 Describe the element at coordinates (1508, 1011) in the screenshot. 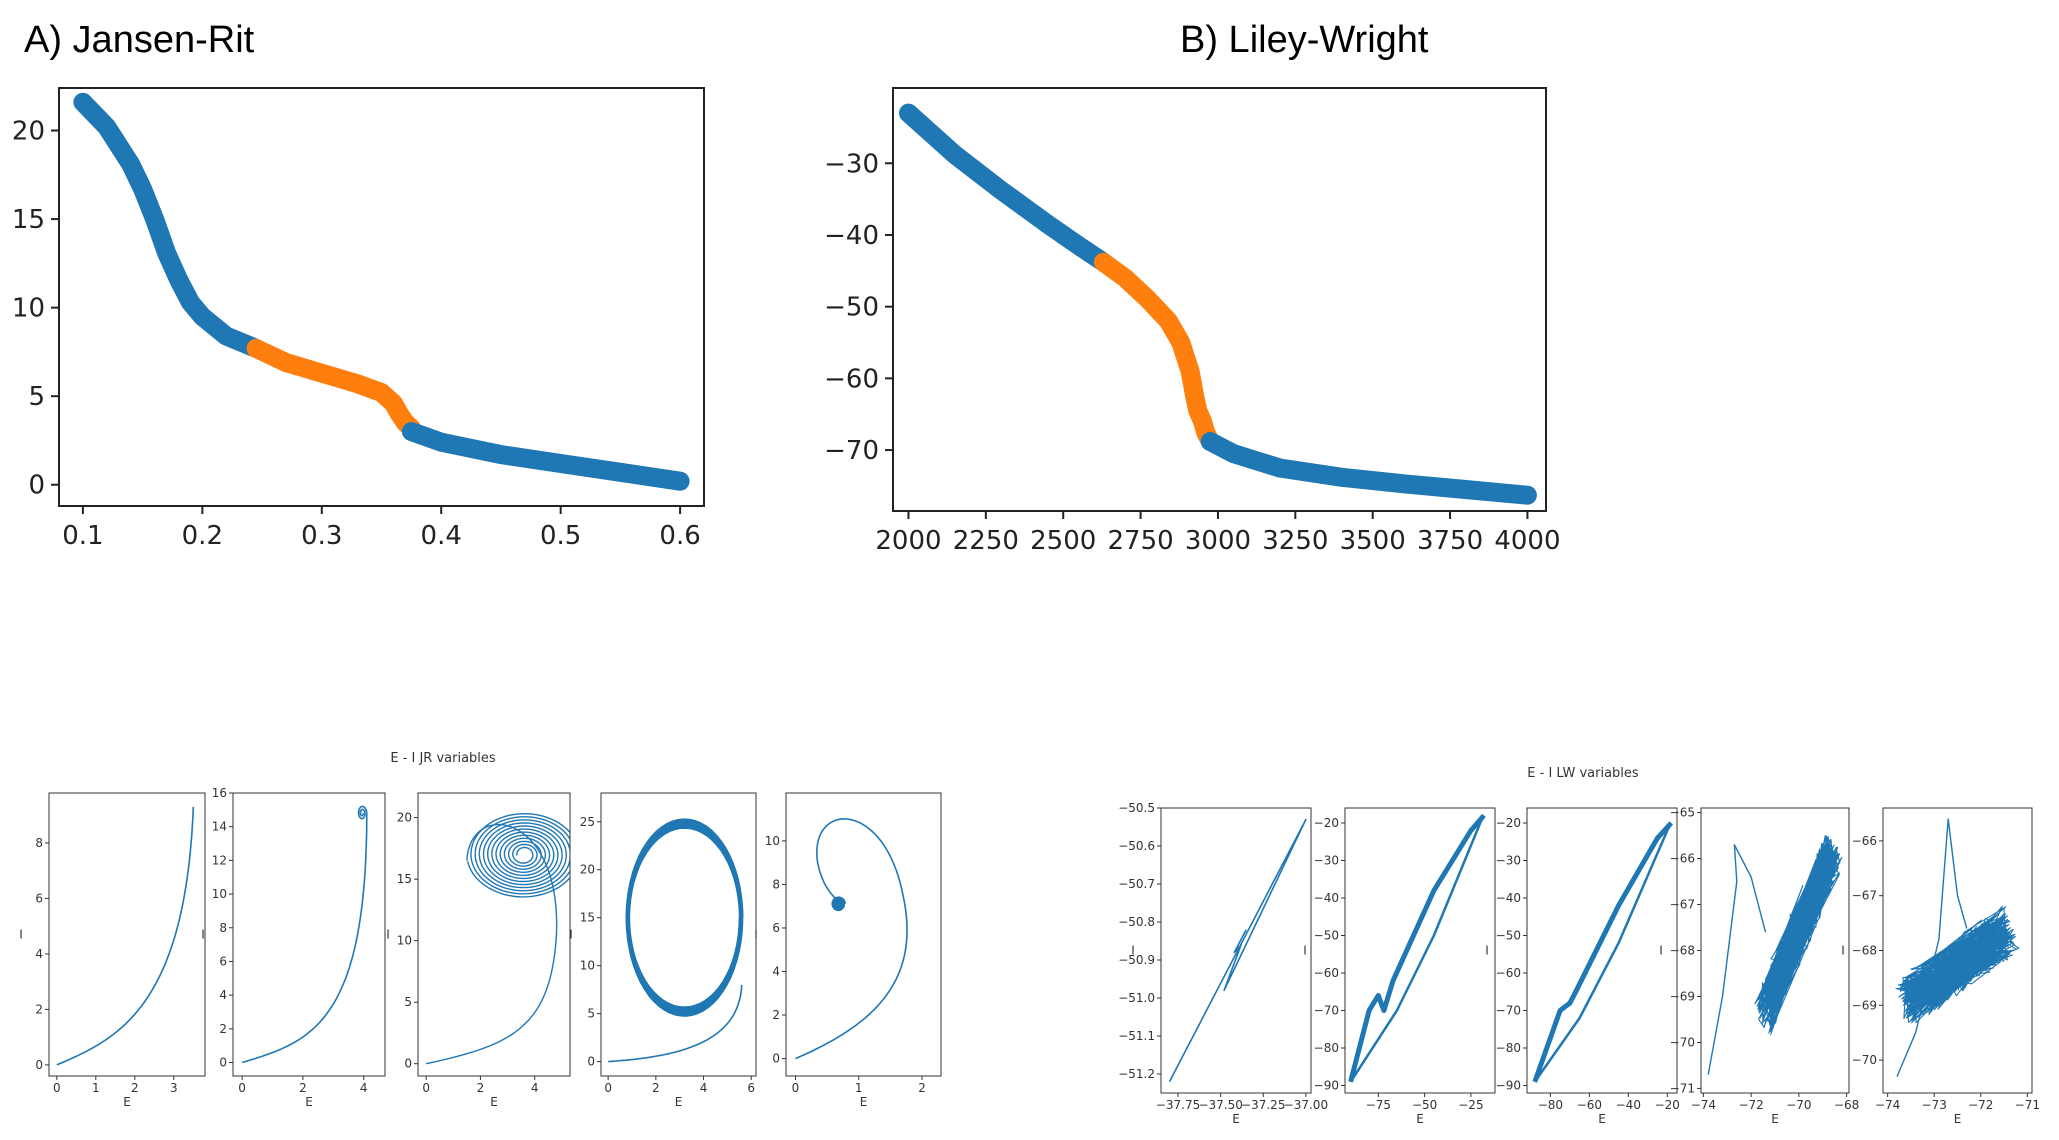

I see `lw-phase-ytick-label: −70` at that location.